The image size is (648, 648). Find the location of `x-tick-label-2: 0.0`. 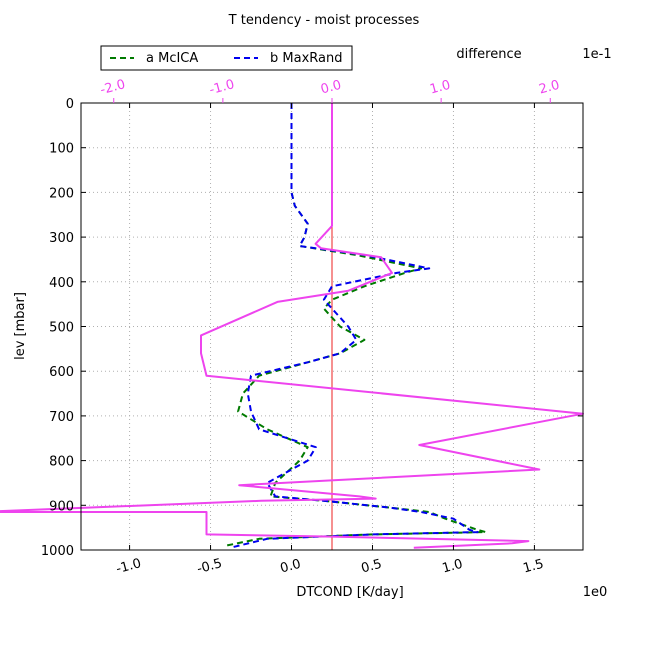

x-tick-label-2: 0.0 is located at coordinates (291, 567).